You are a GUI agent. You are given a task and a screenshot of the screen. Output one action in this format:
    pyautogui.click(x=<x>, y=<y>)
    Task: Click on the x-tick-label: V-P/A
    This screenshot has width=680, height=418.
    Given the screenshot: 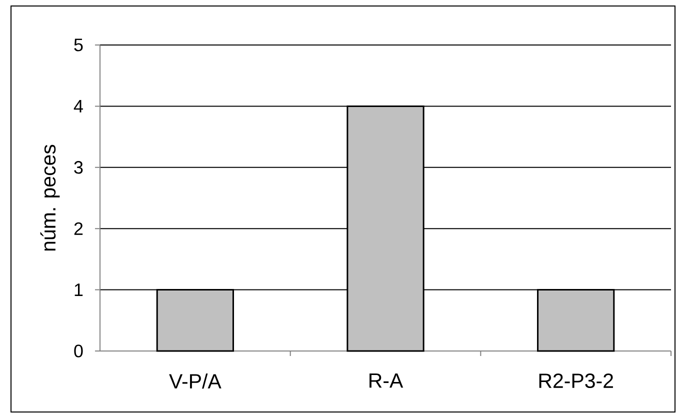 What is the action you would take?
    pyautogui.click(x=195, y=381)
    